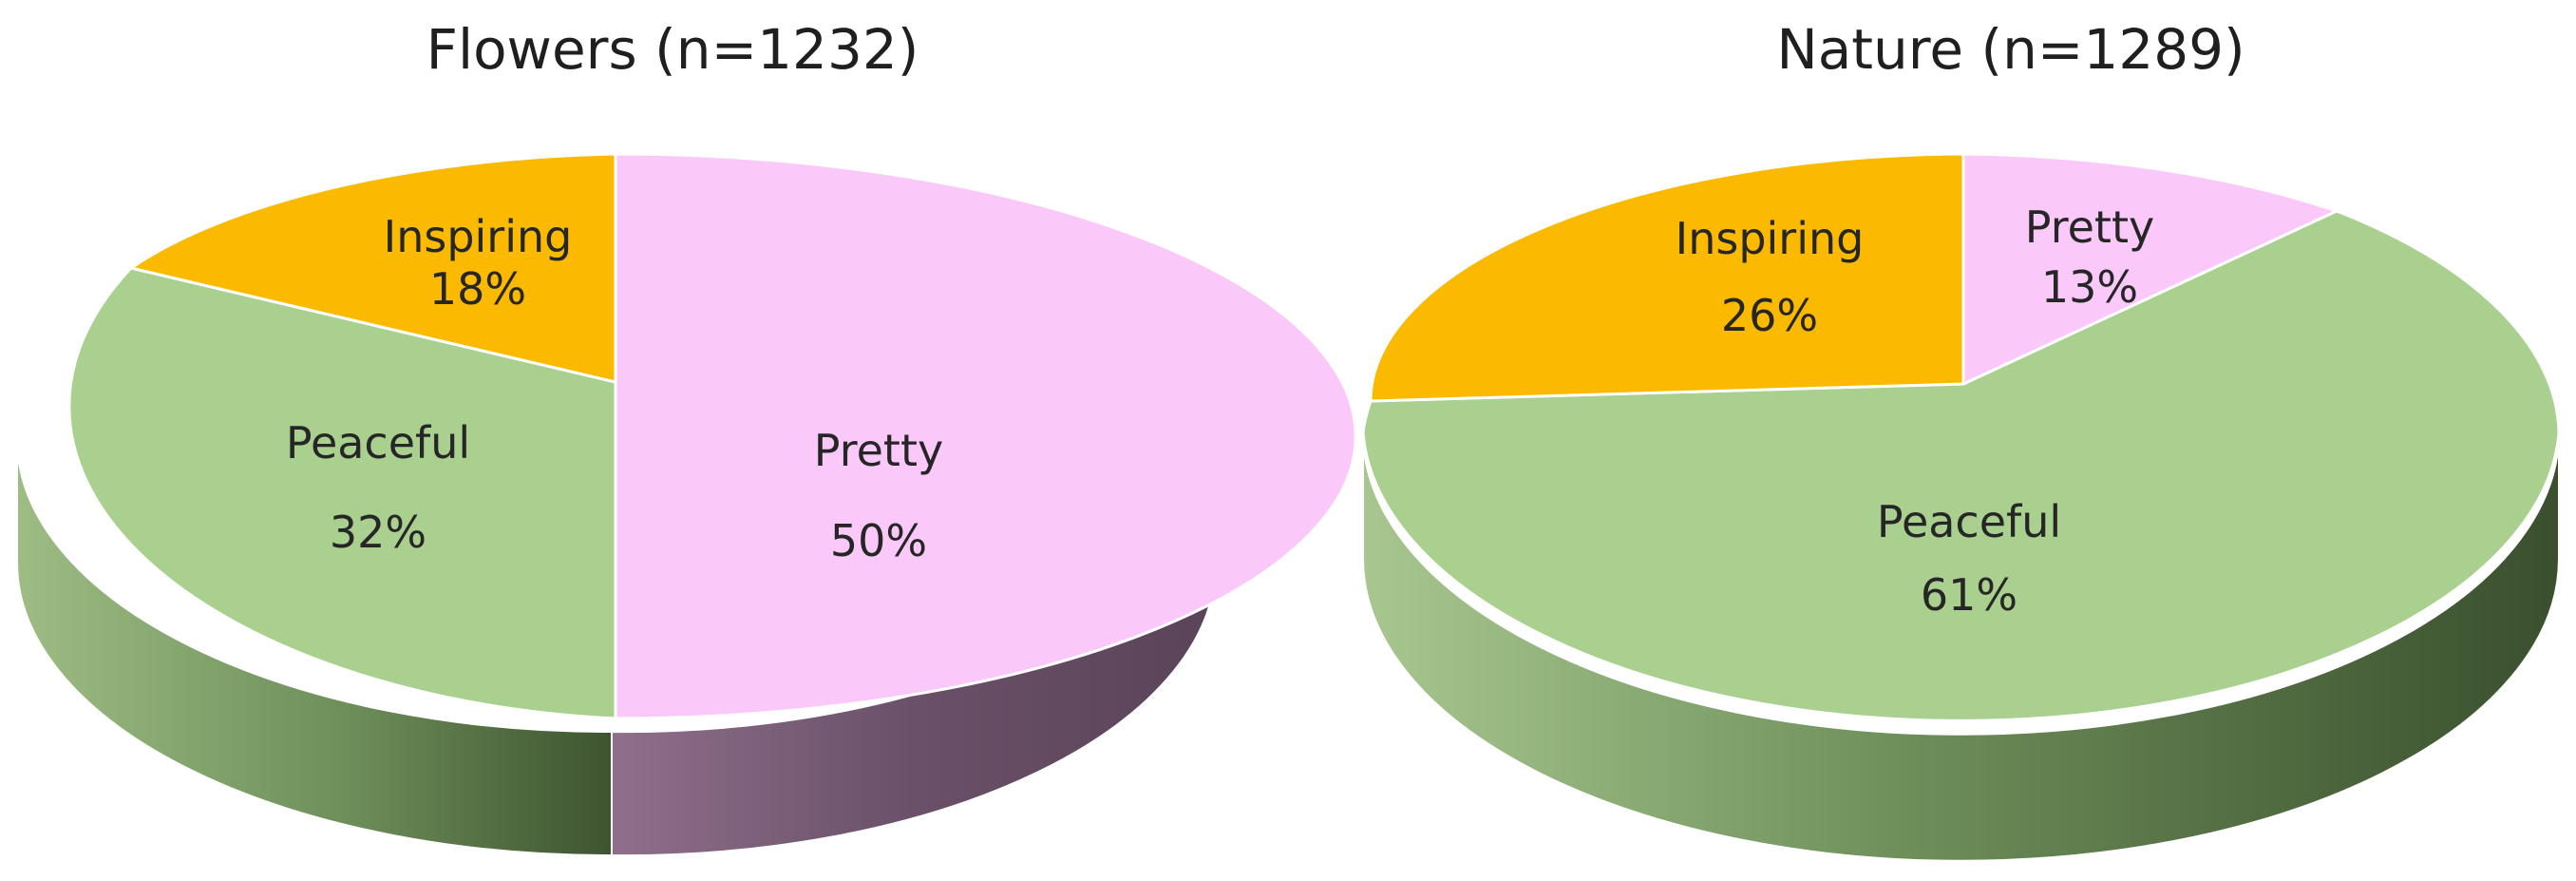 The image size is (2576, 881). What do you see at coordinates (2150, 269) in the screenshot?
I see `pie-slice-pretty` at bounding box center [2150, 269].